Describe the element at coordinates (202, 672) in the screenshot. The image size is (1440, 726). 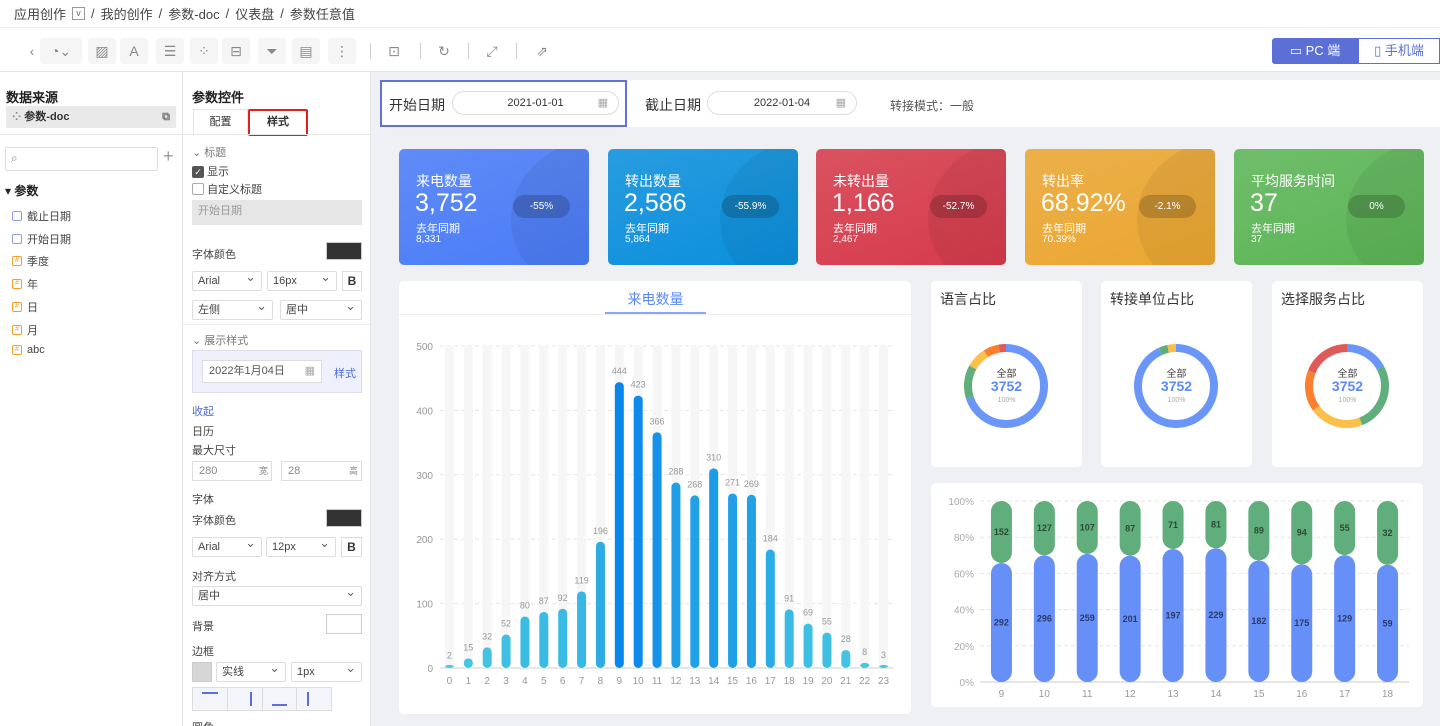
I see `border-color-swatch` at that location.